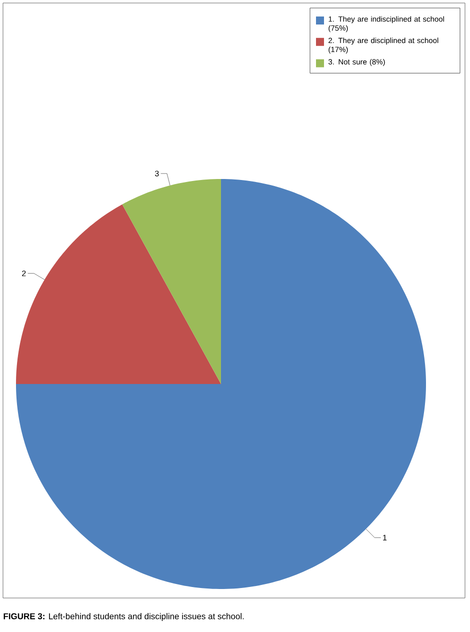 The height and width of the screenshot is (632, 470). Describe the element at coordinates (24, 273) in the screenshot. I see `text: 2` at that location.